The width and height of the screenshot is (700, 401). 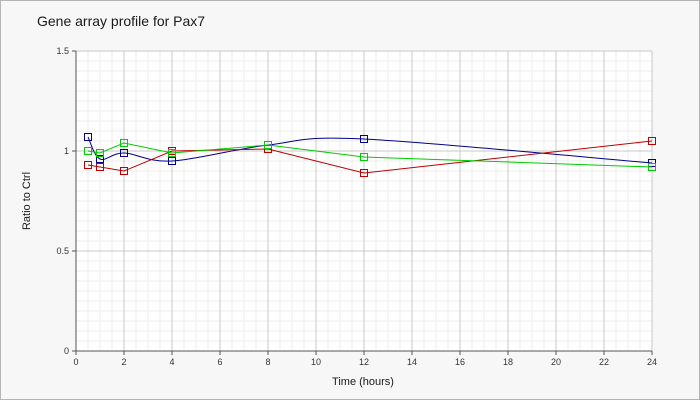 What do you see at coordinates (604, 362) in the screenshot?
I see `x-tick-label: 22` at bounding box center [604, 362].